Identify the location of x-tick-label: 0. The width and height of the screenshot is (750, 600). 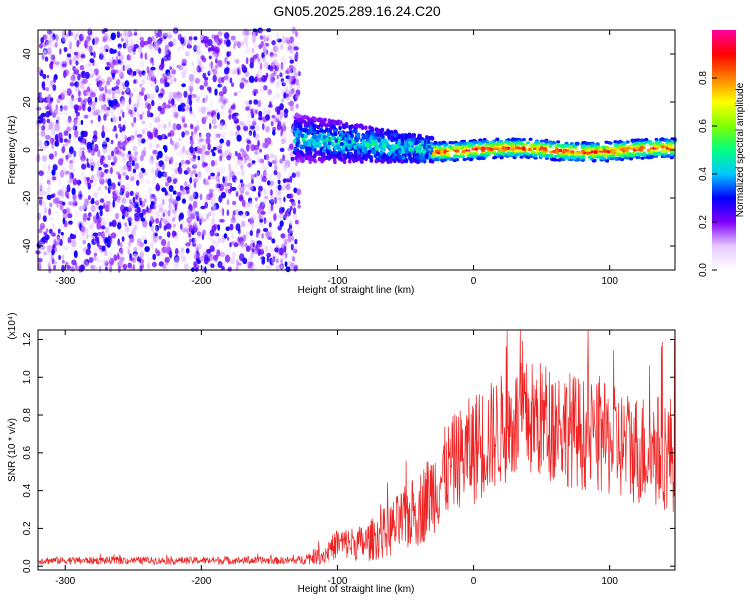
(474, 581).